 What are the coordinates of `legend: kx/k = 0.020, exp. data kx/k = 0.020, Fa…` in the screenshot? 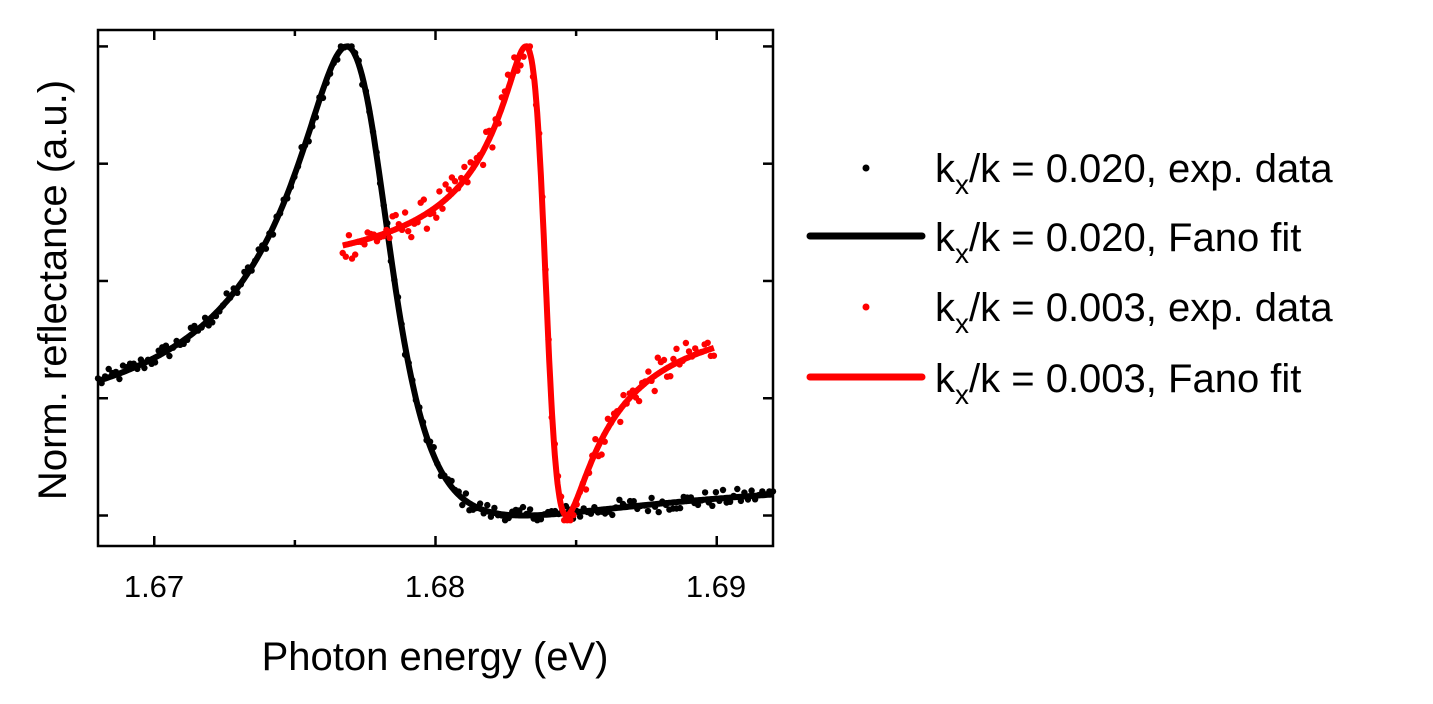 It's located at (1069, 278).